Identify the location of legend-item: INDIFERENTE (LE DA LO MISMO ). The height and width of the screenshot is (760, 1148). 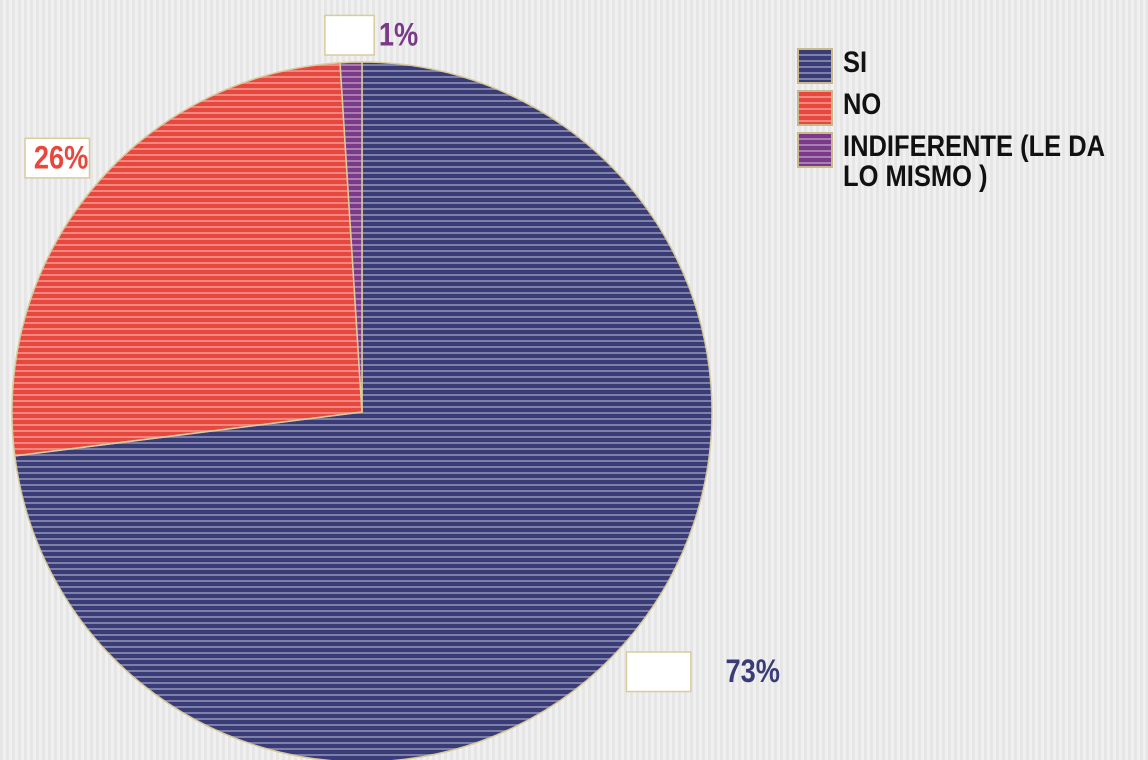
(972, 162).